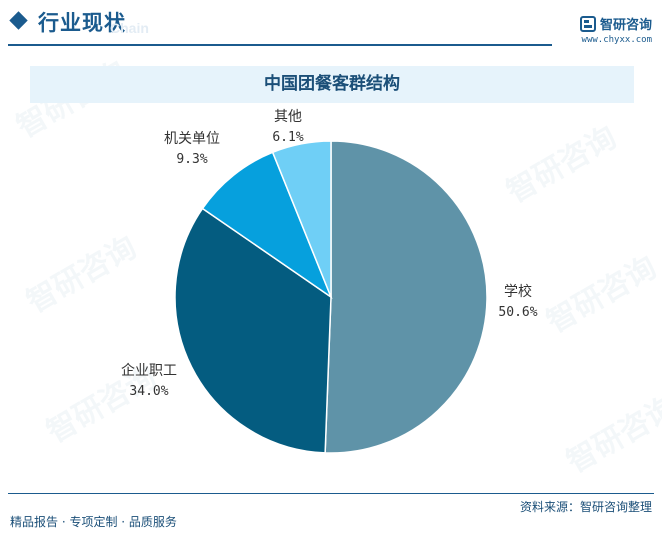 This screenshot has height=535, width=662. Describe the element at coordinates (191, 159) in the screenshot. I see `slice-percent-label: 9.3%` at that location.